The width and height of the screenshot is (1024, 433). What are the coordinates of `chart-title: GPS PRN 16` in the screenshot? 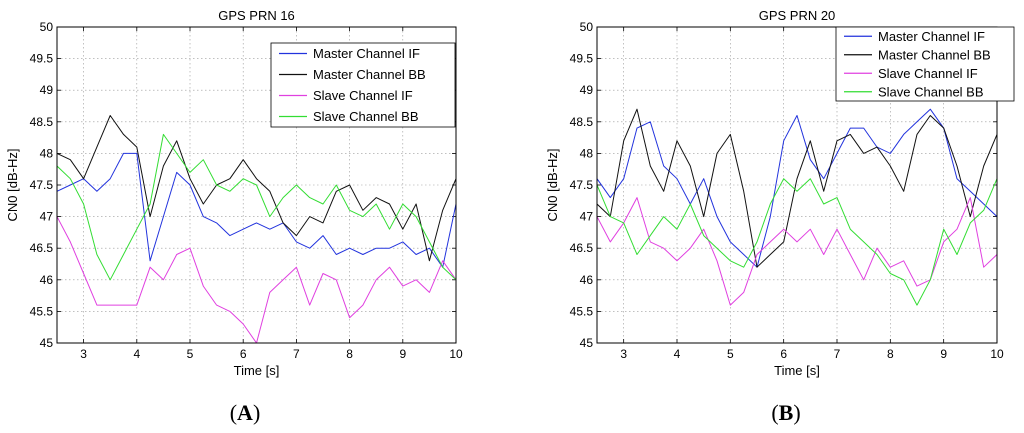 It's located at (256, 15).